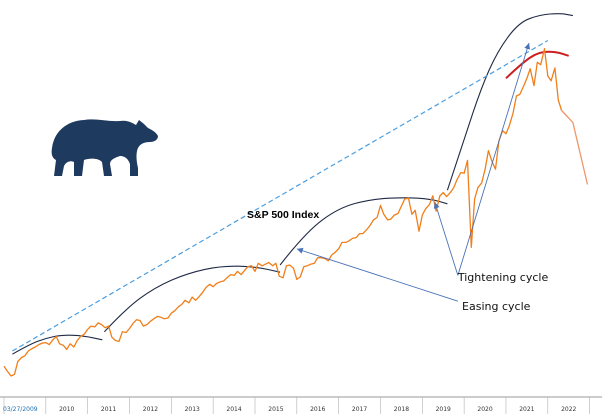 The width and height of the screenshot is (602, 418). Describe the element at coordinates (503, 277) in the screenshot. I see `annotation-1: Tightening cycle` at that location.